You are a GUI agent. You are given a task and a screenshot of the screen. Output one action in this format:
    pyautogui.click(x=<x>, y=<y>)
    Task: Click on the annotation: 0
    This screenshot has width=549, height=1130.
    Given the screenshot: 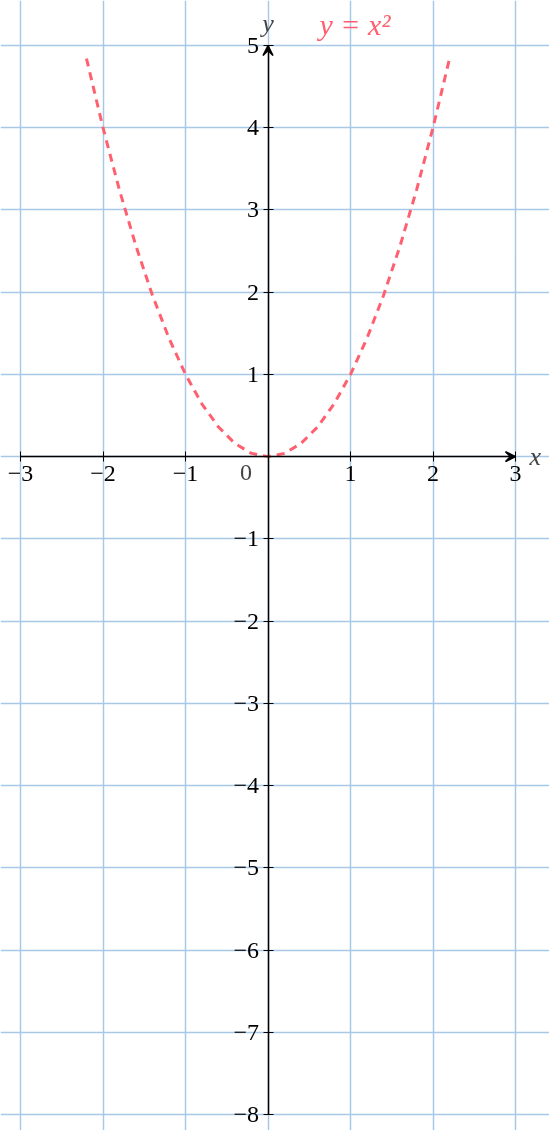 What is the action you would take?
    pyautogui.click(x=246, y=471)
    